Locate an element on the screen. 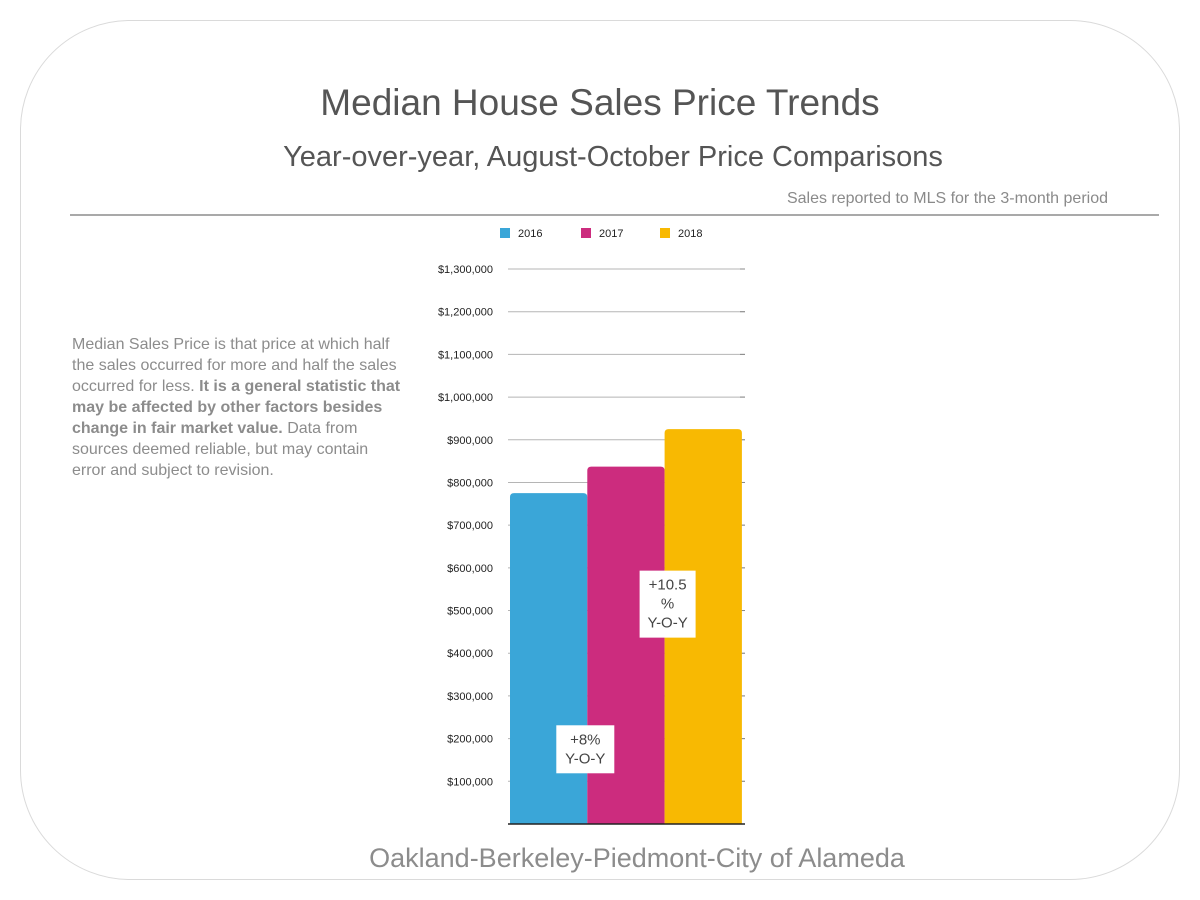  y-tick-label: $500,000 is located at coordinates (470, 612).